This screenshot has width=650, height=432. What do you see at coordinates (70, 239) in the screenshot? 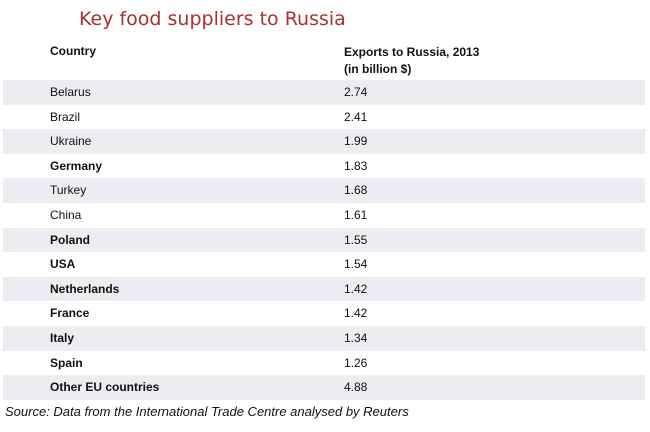
I see `country-cell: Poland` at bounding box center [70, 239].